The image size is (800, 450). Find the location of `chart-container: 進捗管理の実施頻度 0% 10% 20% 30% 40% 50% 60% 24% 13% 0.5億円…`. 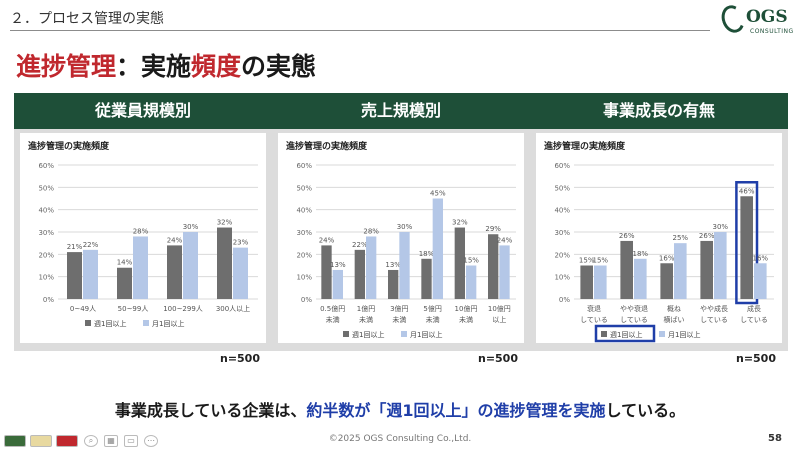

chart-container: 進捗管理の実施頻度 0% 10% 20% 30% 40% 50% 60% 24% 13% 0.5億円… is located at coordinates (401, 238).